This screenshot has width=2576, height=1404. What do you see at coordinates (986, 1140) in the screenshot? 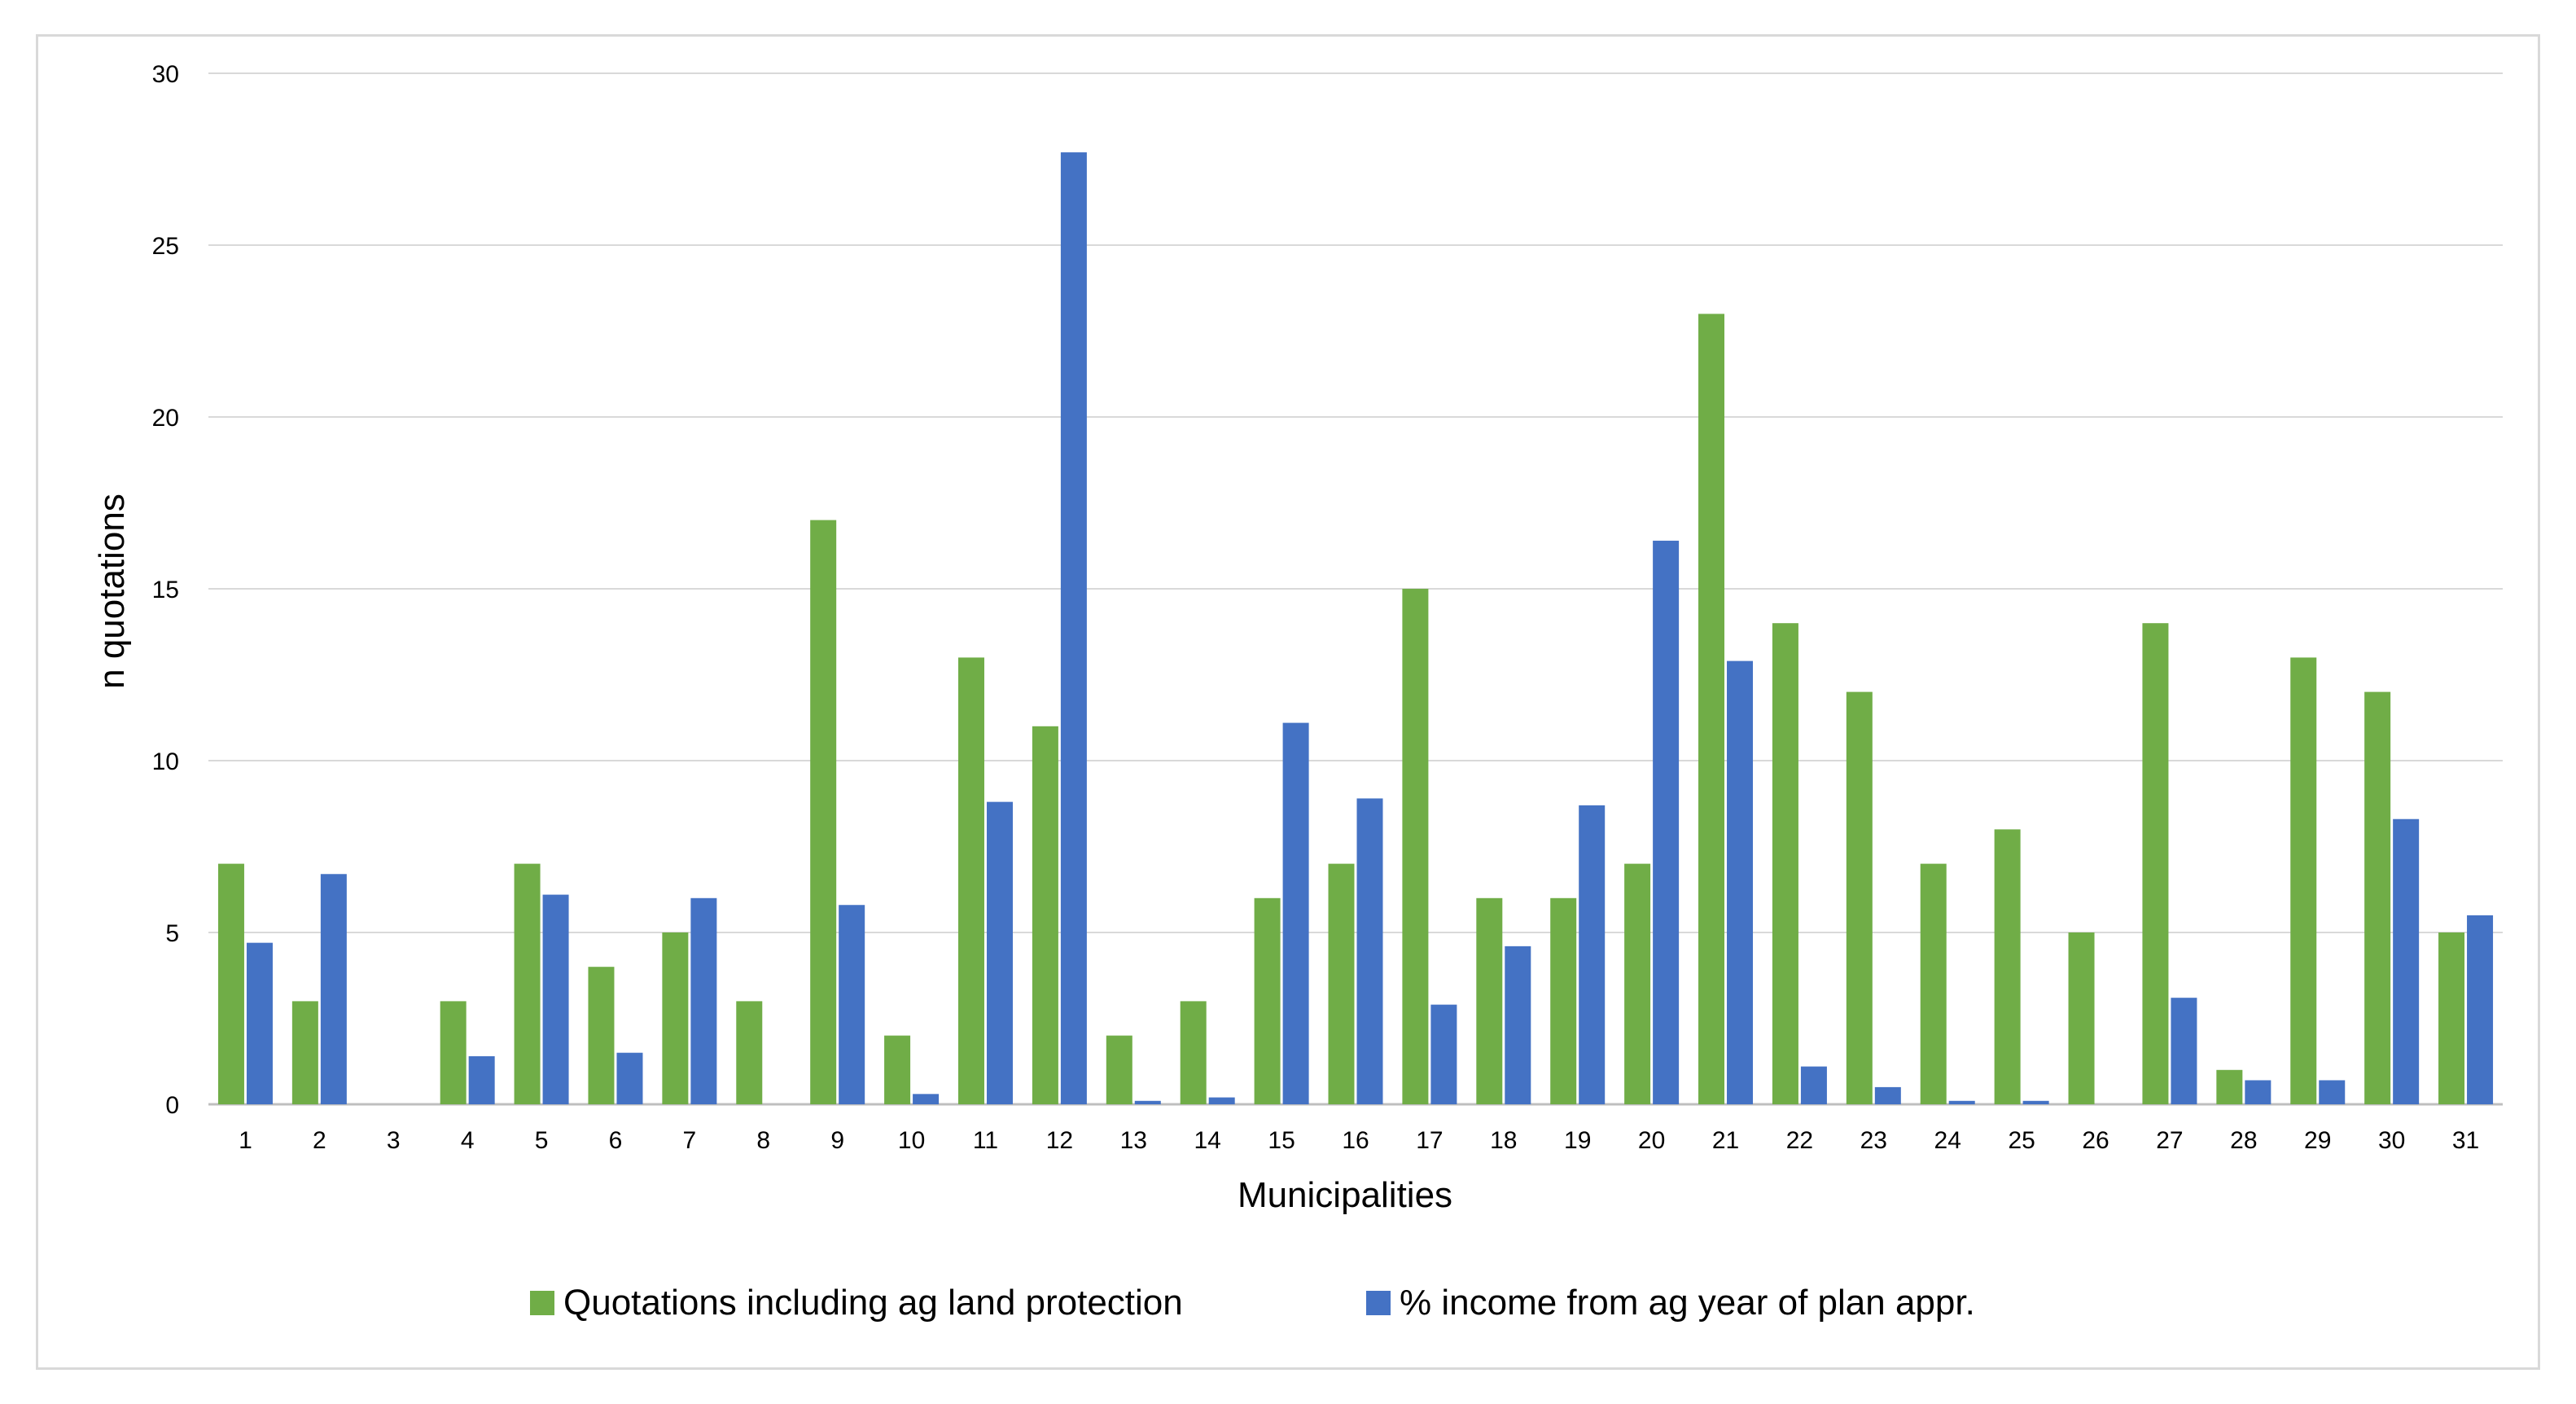
I see `x-tick-label-11: 11` at bounding box center [986, 1140].